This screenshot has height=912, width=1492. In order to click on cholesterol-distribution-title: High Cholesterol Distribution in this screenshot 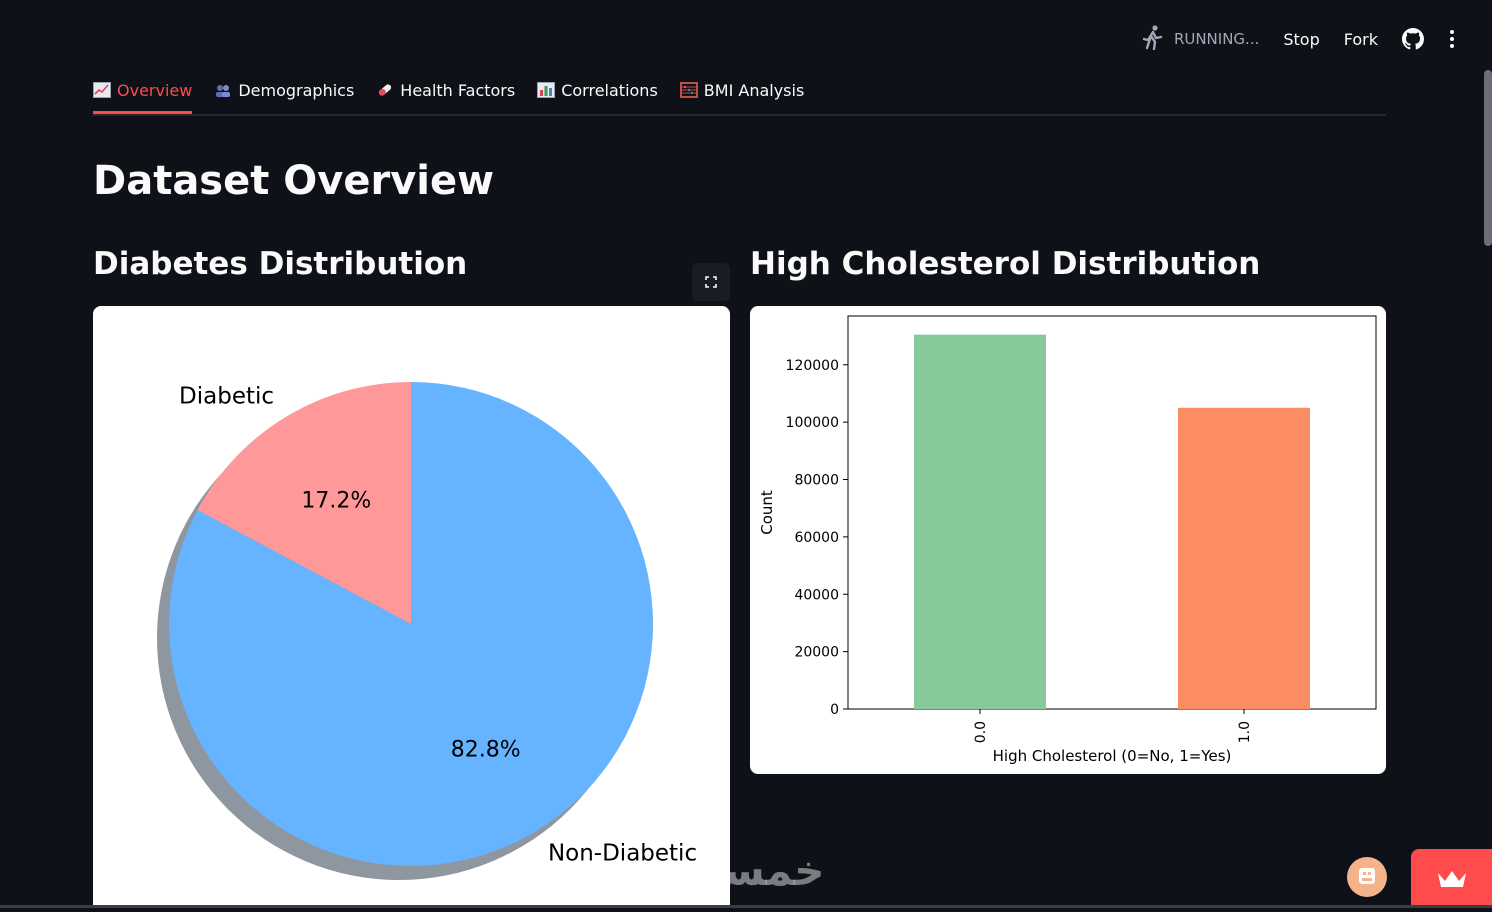, I will do `click(1005, 264)`.